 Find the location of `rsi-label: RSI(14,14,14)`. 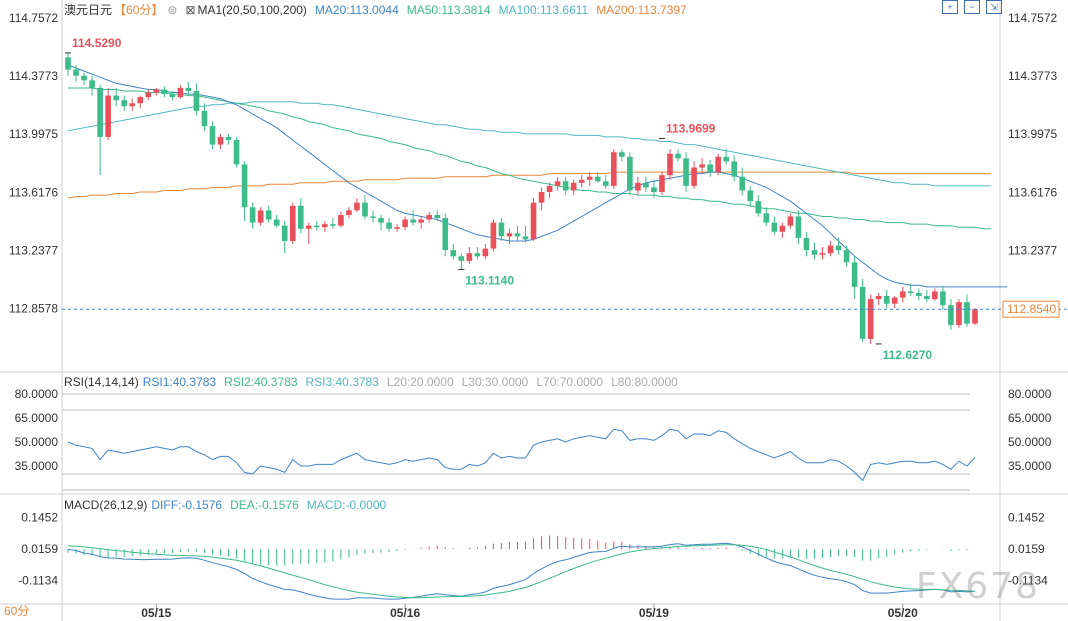

rsi-label: RSI(14,14,14) is located at coordinates (101, 382).